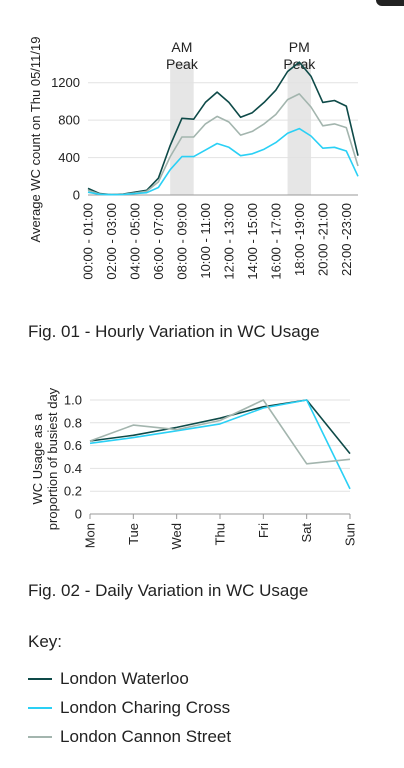 Image resolution: width=404 pixels, height=768 pixels. Describe the element at coordinates (306, 533) in the screenshot. I see `x-tick-label: Sat` at that location.